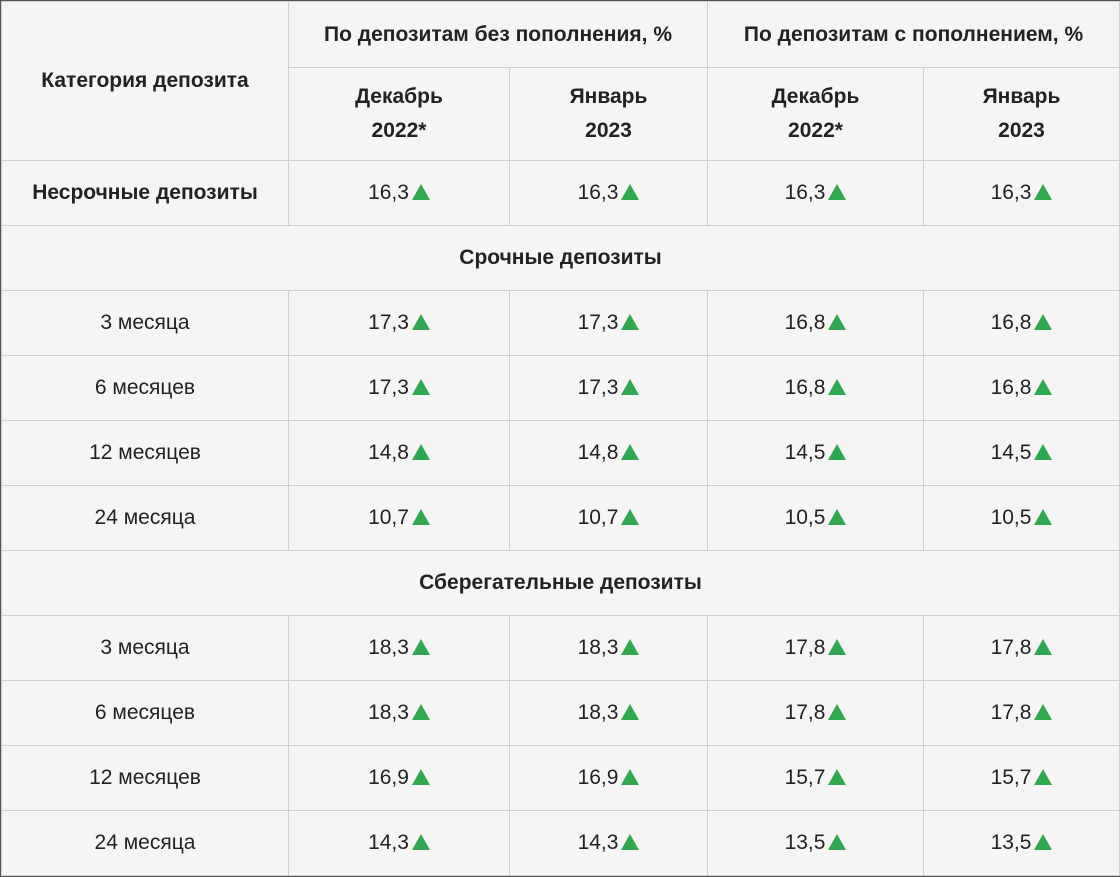 The height and width of the screenshot is (877, 1120). What do you see at coordinates (145, 713) in the screenshot?
I see `row-category: 6 месяцев` at bounding box center [145, 713].